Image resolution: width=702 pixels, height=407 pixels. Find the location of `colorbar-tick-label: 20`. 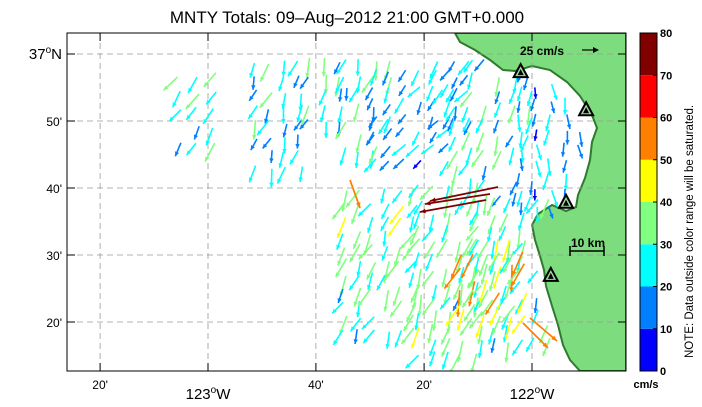

colorbar-tick-label: 20 is located at coordinates (666, 288).